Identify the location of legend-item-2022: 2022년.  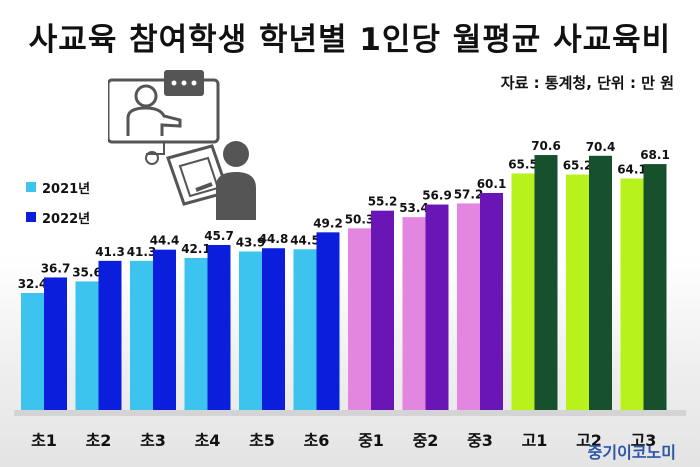
(58, 217).